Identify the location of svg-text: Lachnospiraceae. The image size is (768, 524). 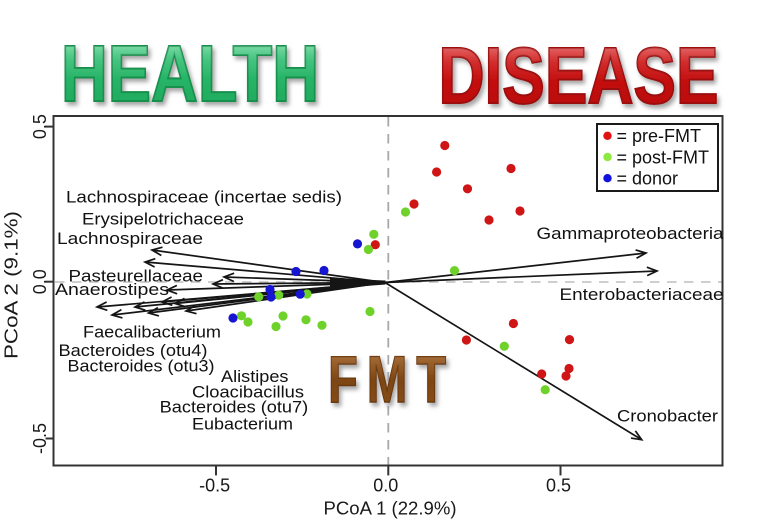
(130, 238).